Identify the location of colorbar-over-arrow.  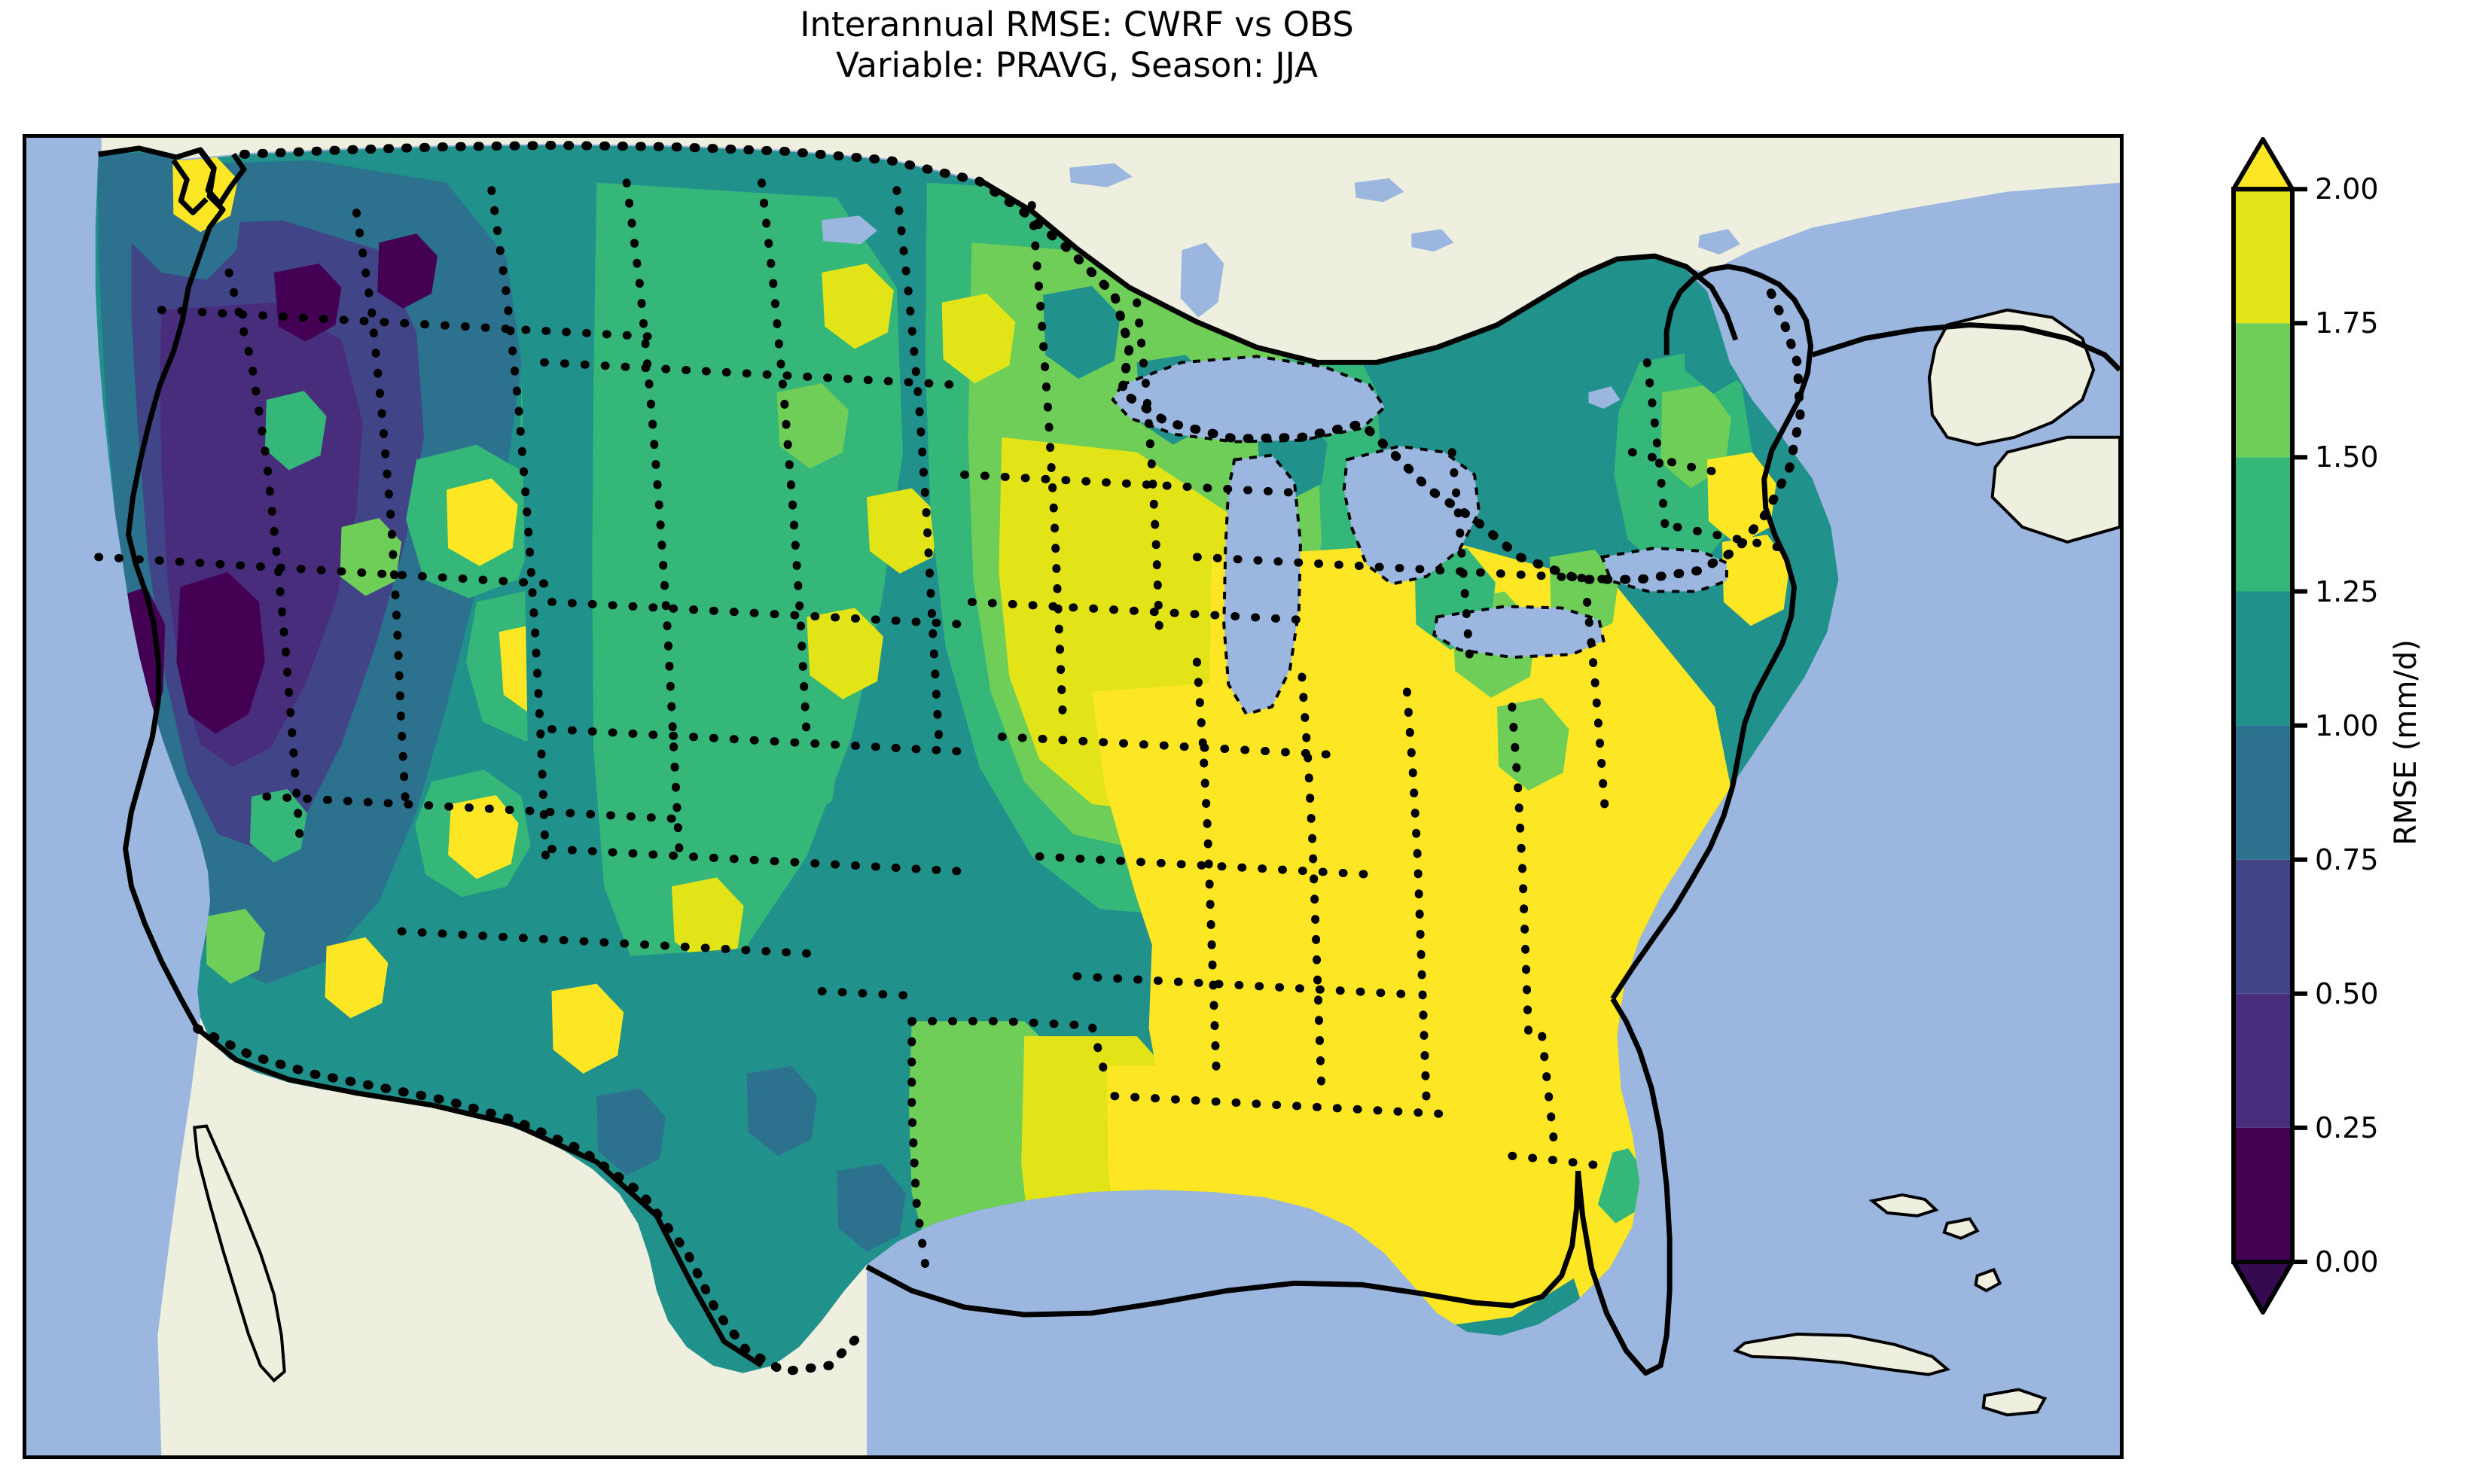
(2263, 164).